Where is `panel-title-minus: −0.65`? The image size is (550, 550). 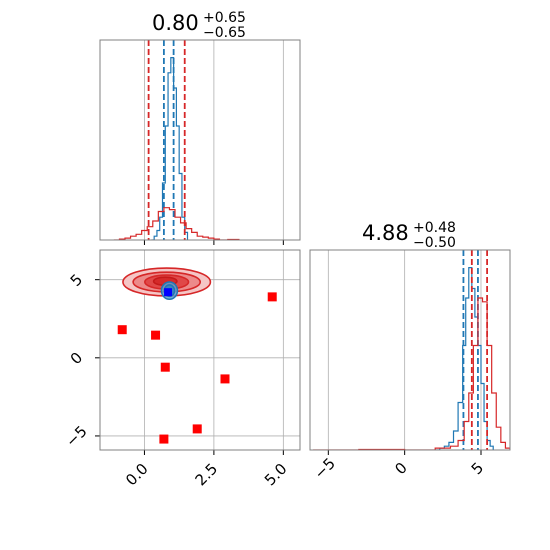 panel-title-minus: −0.65 is located at coordinates (224, 33).